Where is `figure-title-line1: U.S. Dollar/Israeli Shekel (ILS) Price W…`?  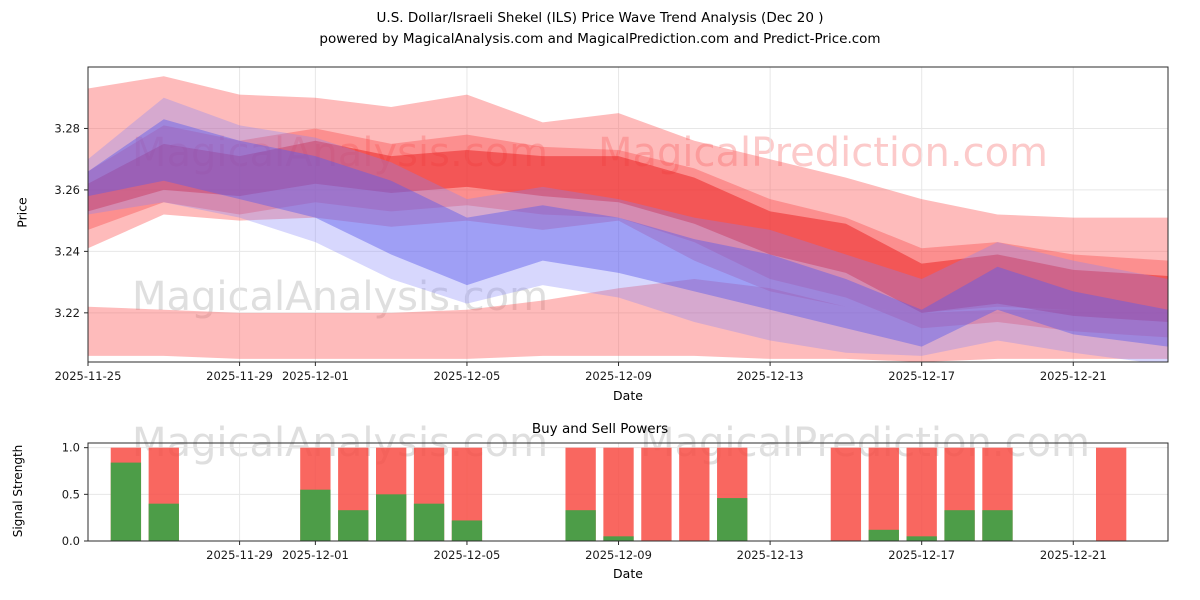 figure-title-line1: U.S. Dollar/Israeli Shekel (ILS) Price W… is located at coordinates (600, 18).